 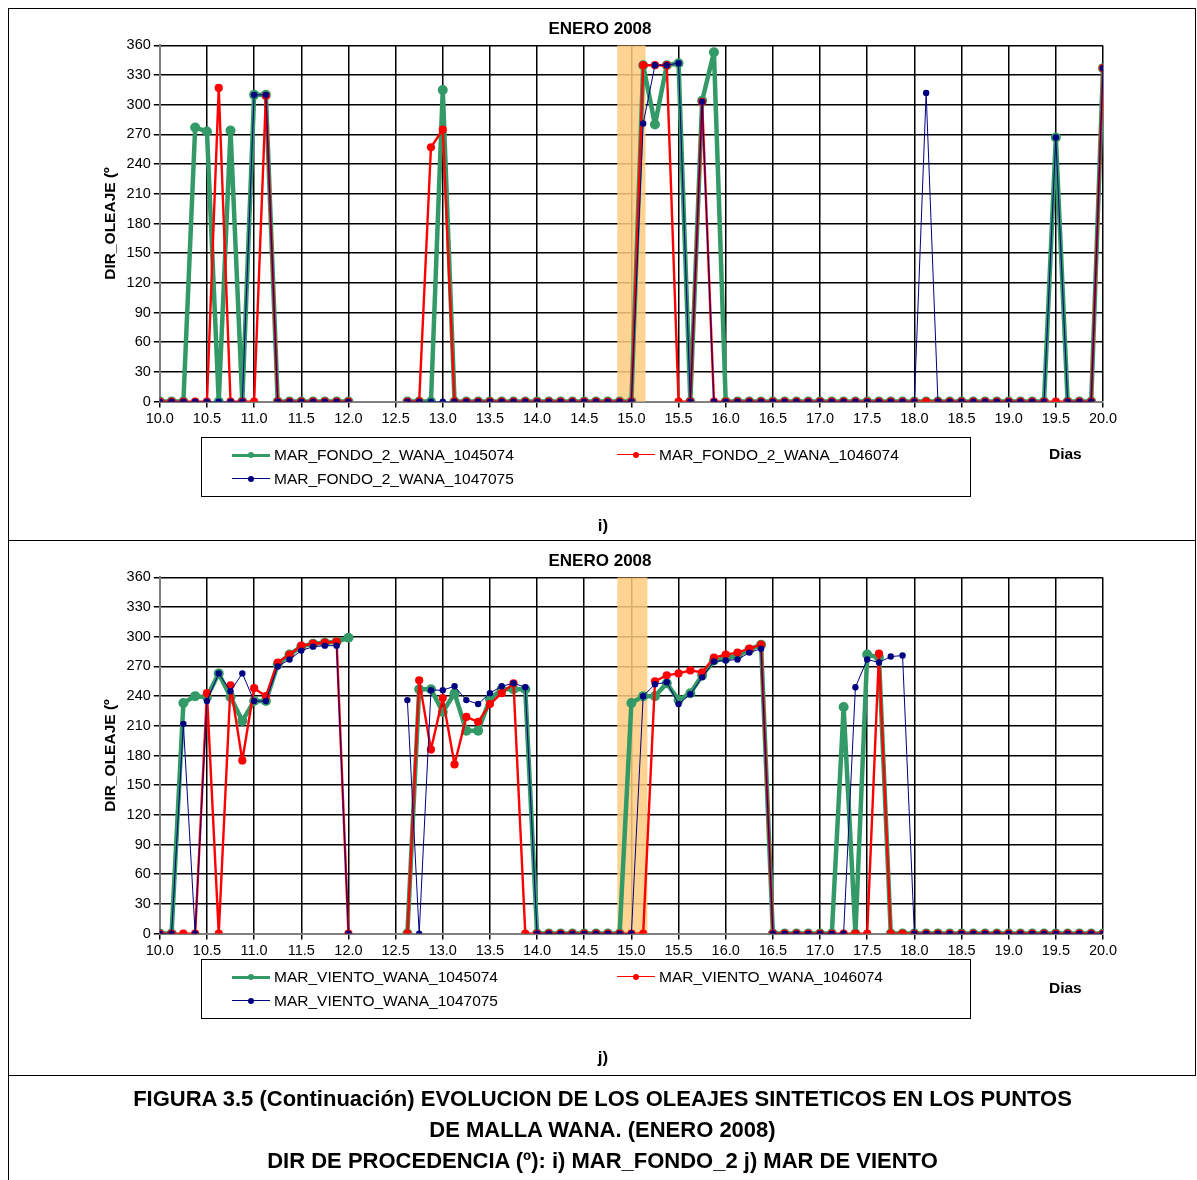 I want to click on text: j), so click(x=603, y=1058).